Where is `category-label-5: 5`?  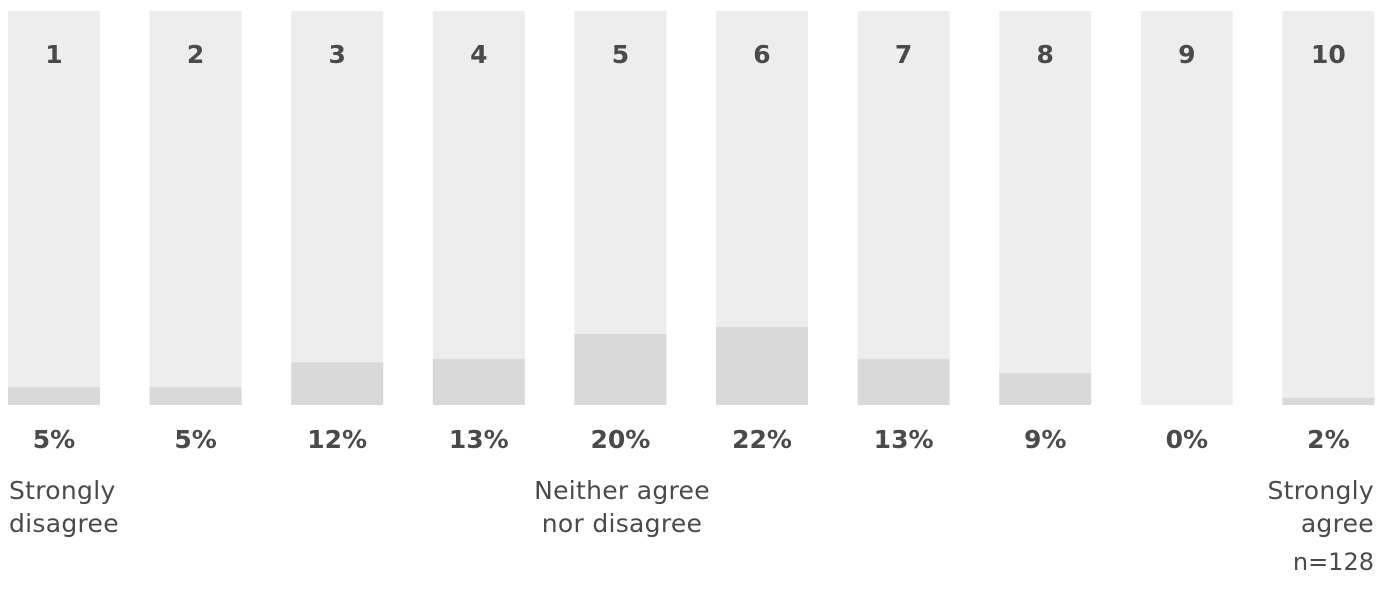 category-label-5: 5 is located at coordinates (620, 54).